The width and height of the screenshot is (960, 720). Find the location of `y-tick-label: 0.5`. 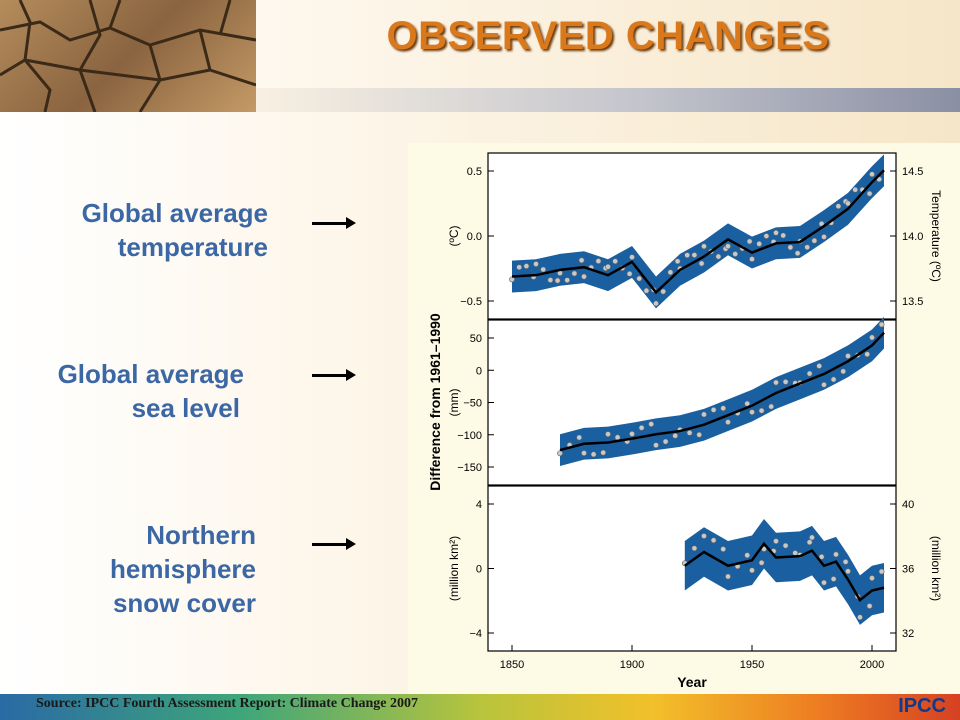

y-tick-label: 0.5 is located at coordinates (474, 172).